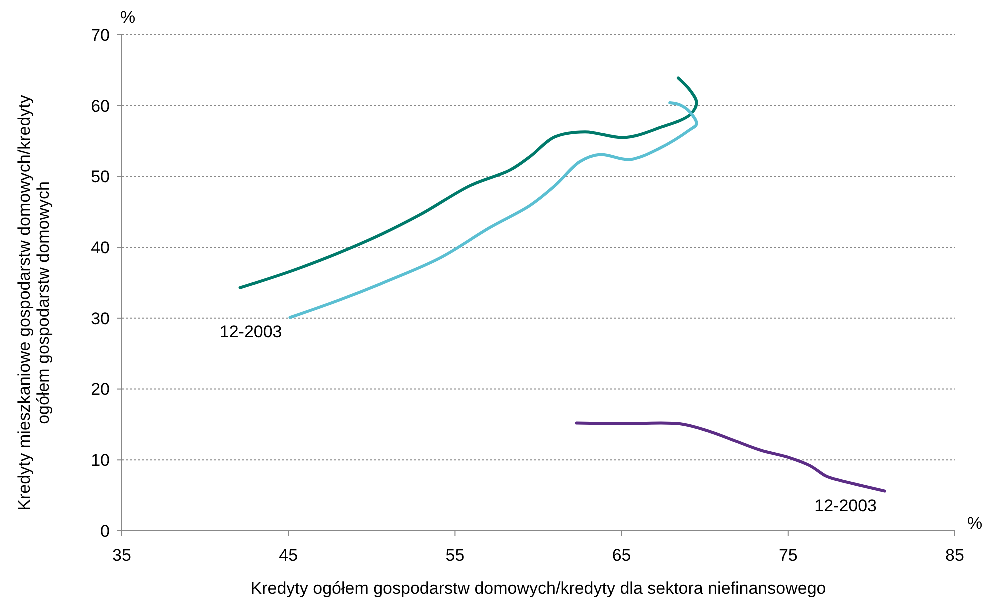  What do you see at coordinates (622, 555) in the screenshot?
I see `x-tick-label: 65` at bounding box center [622, 555].